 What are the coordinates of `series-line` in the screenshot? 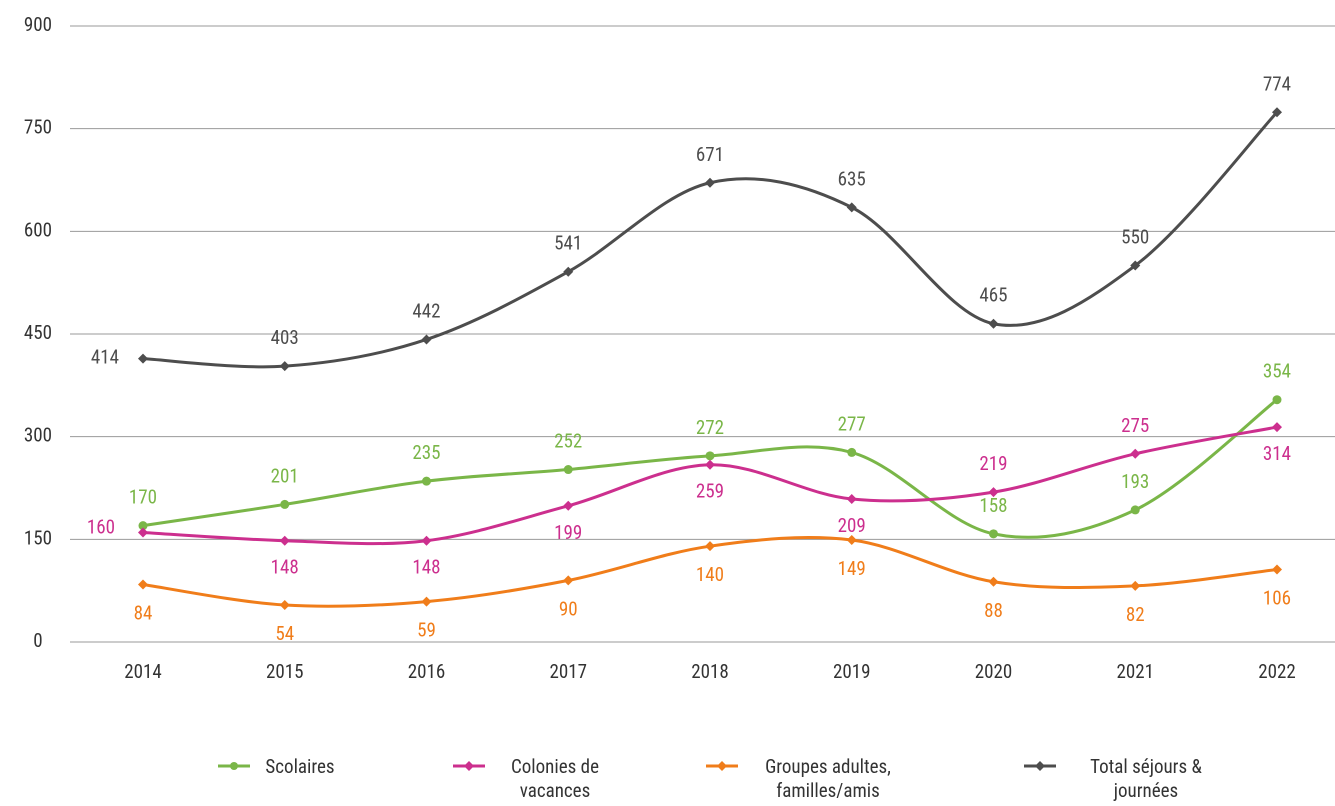 It's located at (710, 468).